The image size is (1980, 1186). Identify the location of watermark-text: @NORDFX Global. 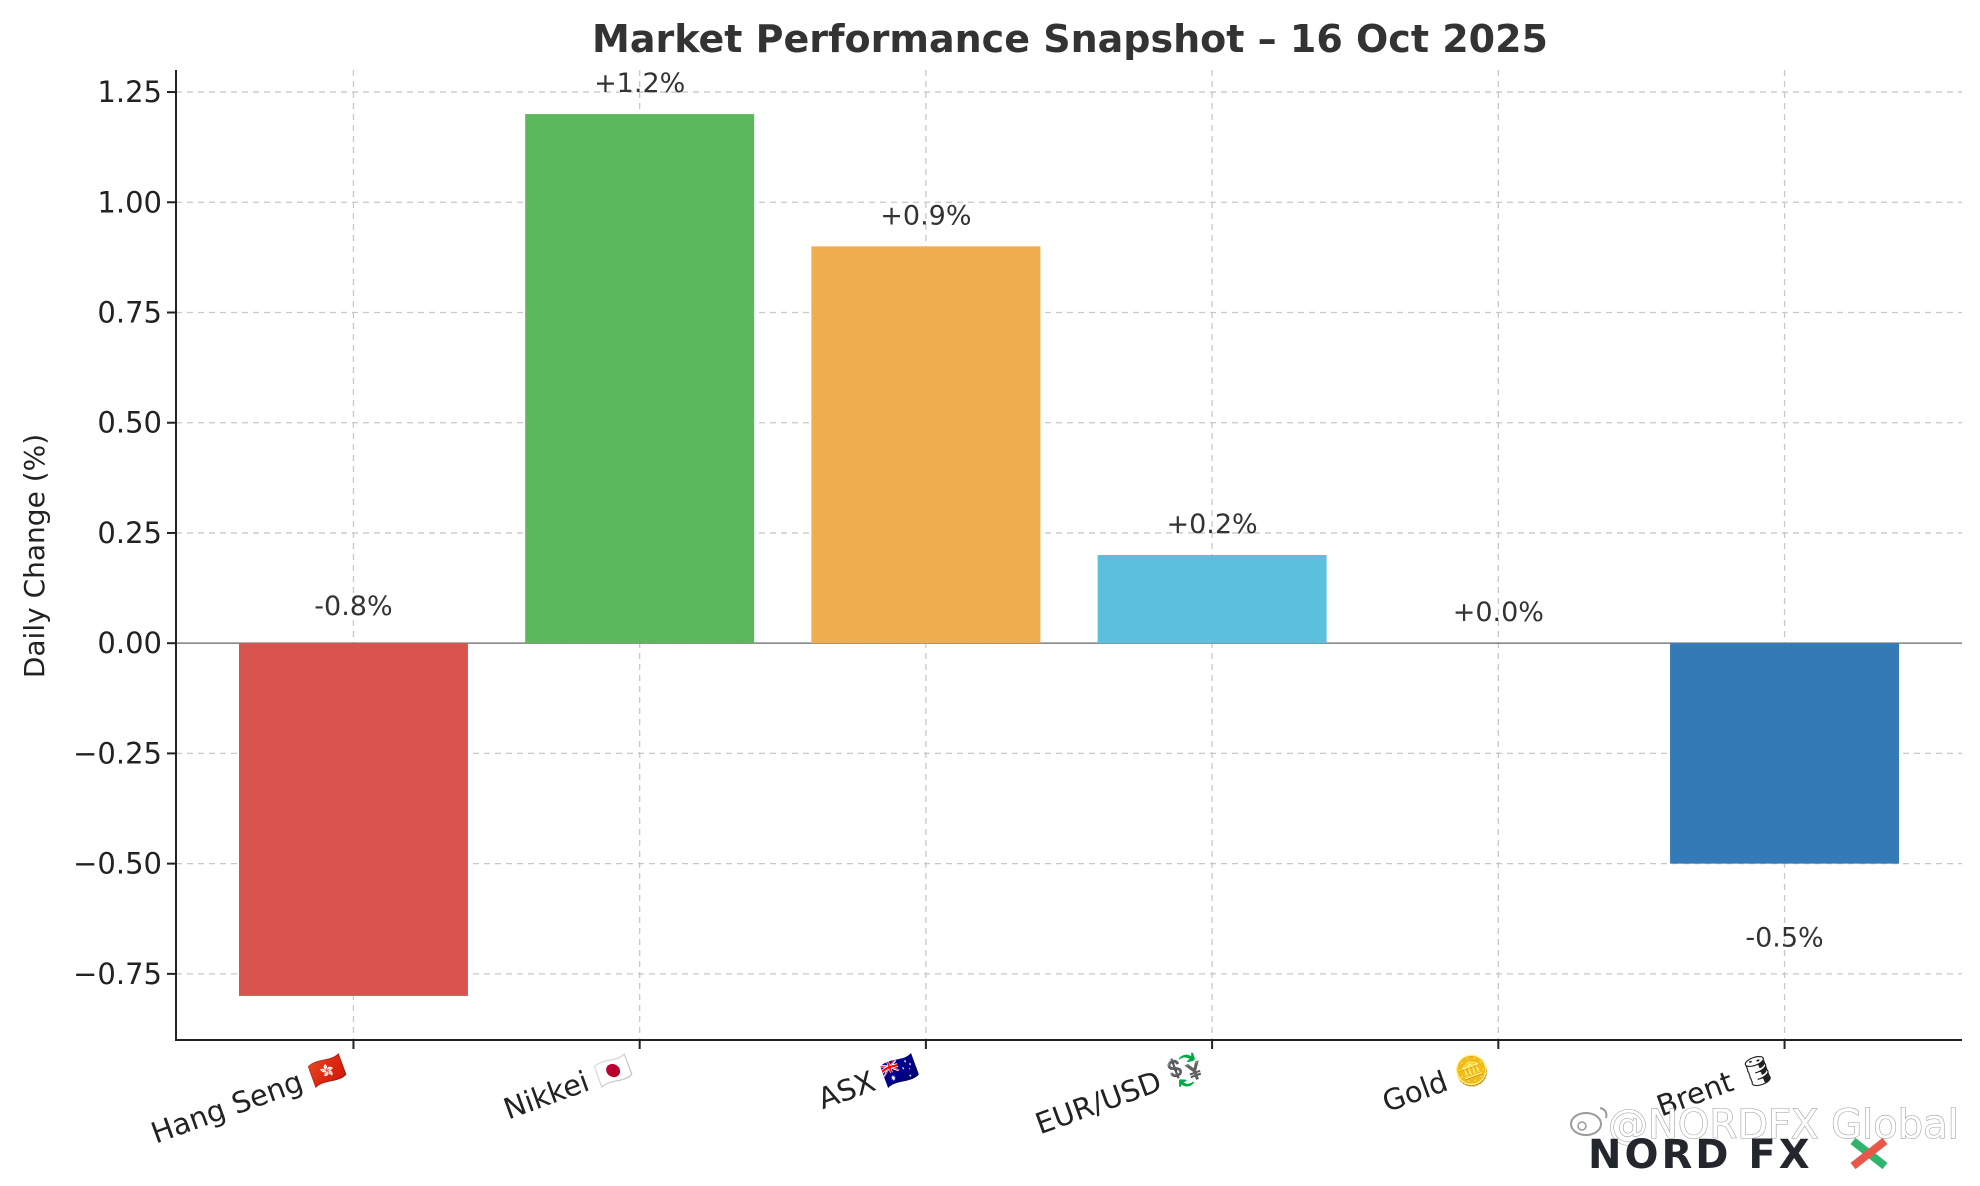
(1783, 1125).